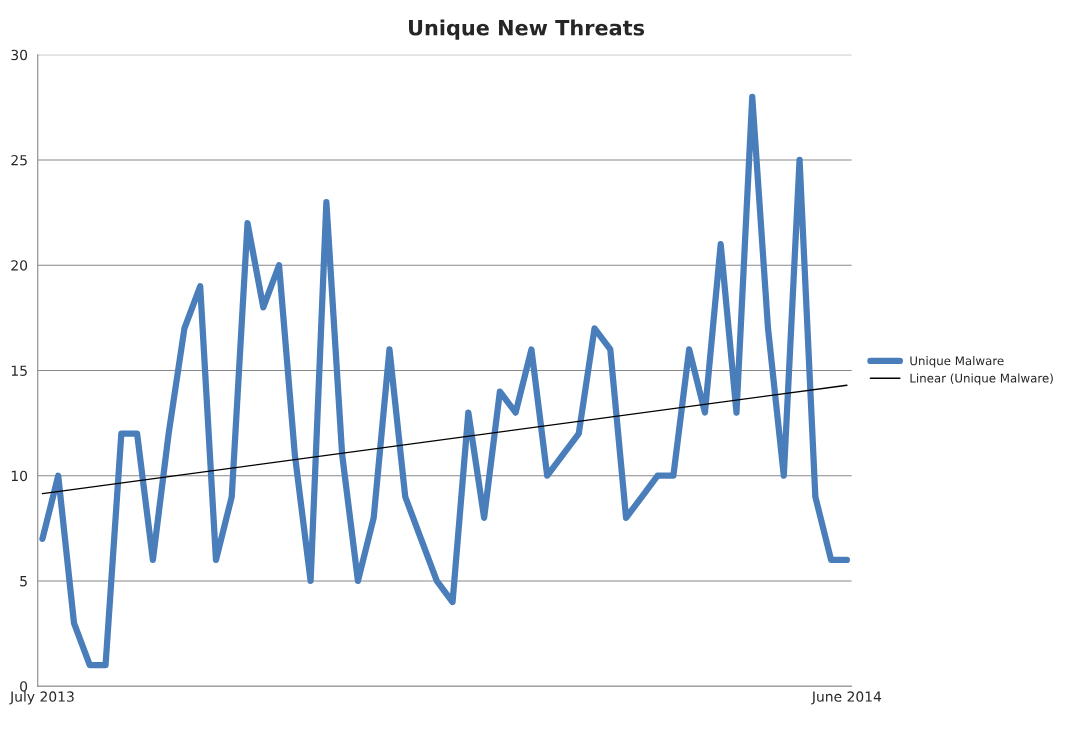 The height and width of the screenshot is (730, 1078). I want to click on y-tick-label: 5, so click(23, 581).